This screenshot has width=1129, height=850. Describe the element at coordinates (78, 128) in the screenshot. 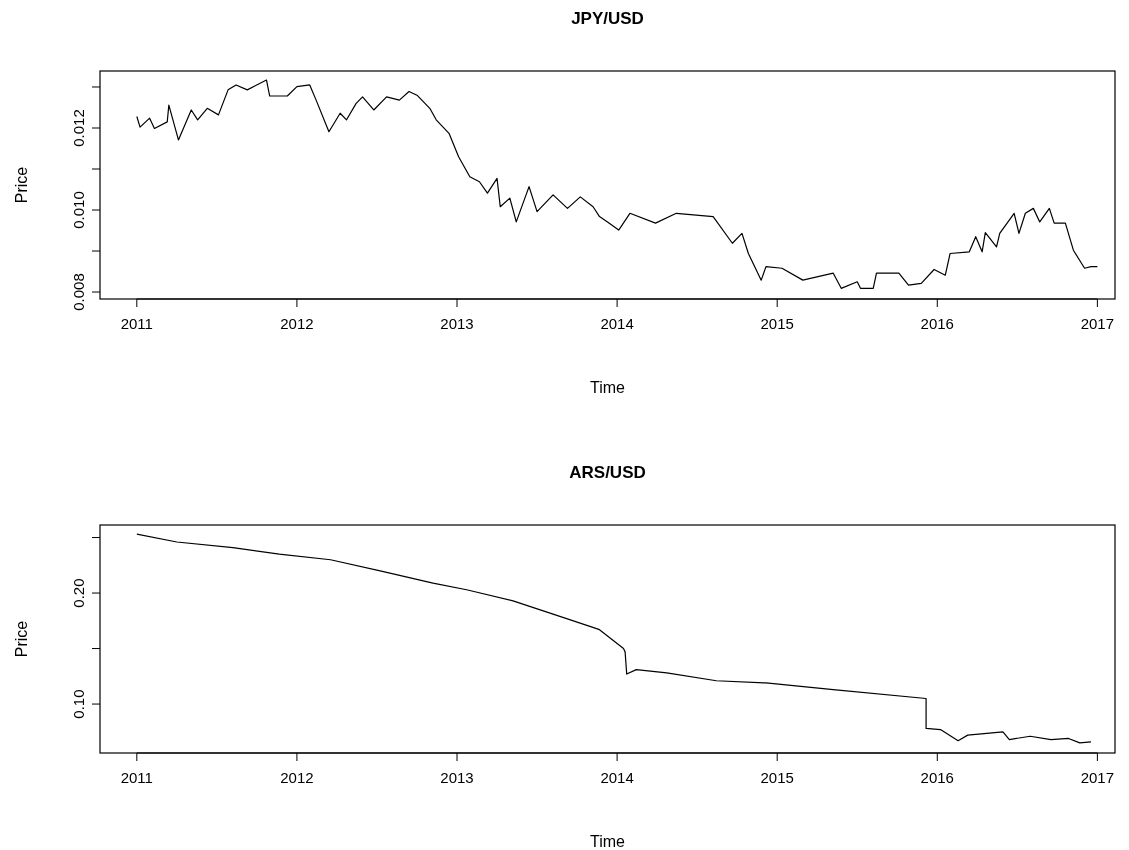

I see `y-tick-label: 0.012` at that location.